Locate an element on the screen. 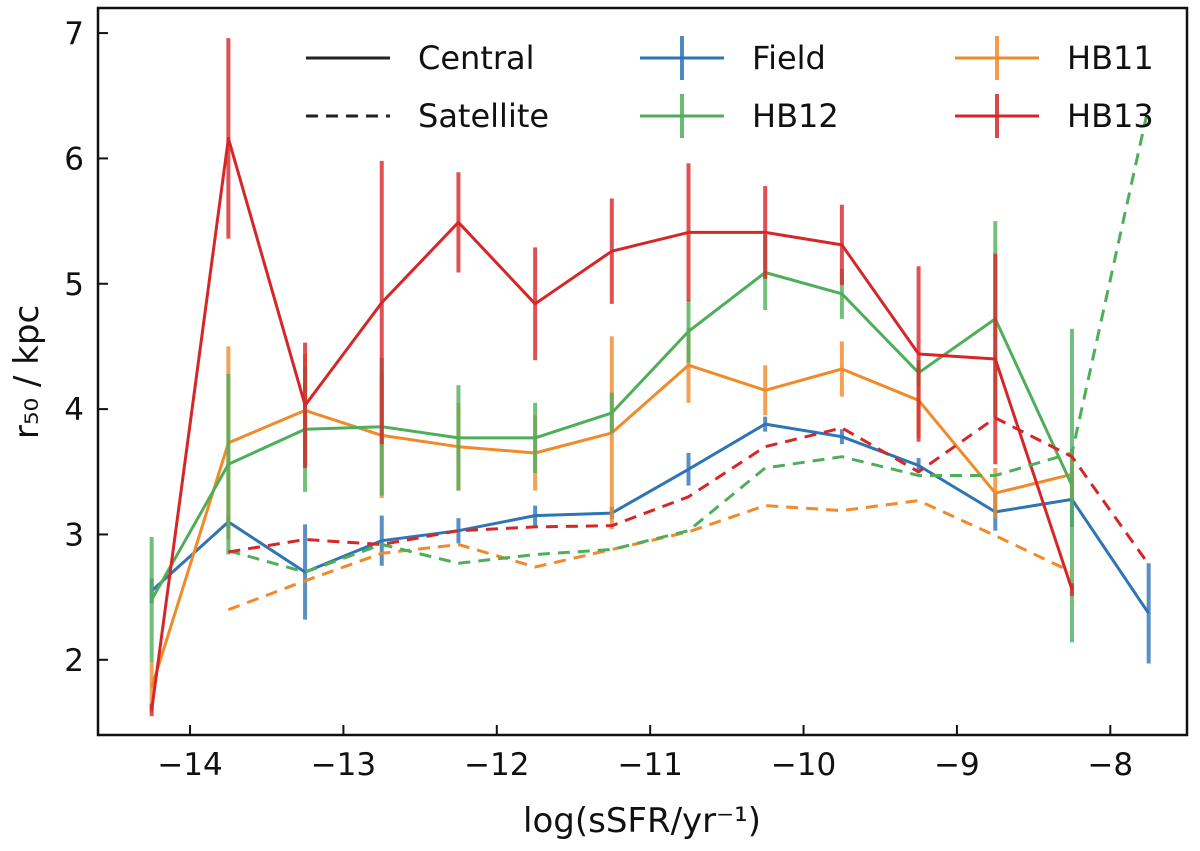 This screenshot has width=1200, height=851. legend-label-hb13: HB13 is located at coordinates (1110, 116).